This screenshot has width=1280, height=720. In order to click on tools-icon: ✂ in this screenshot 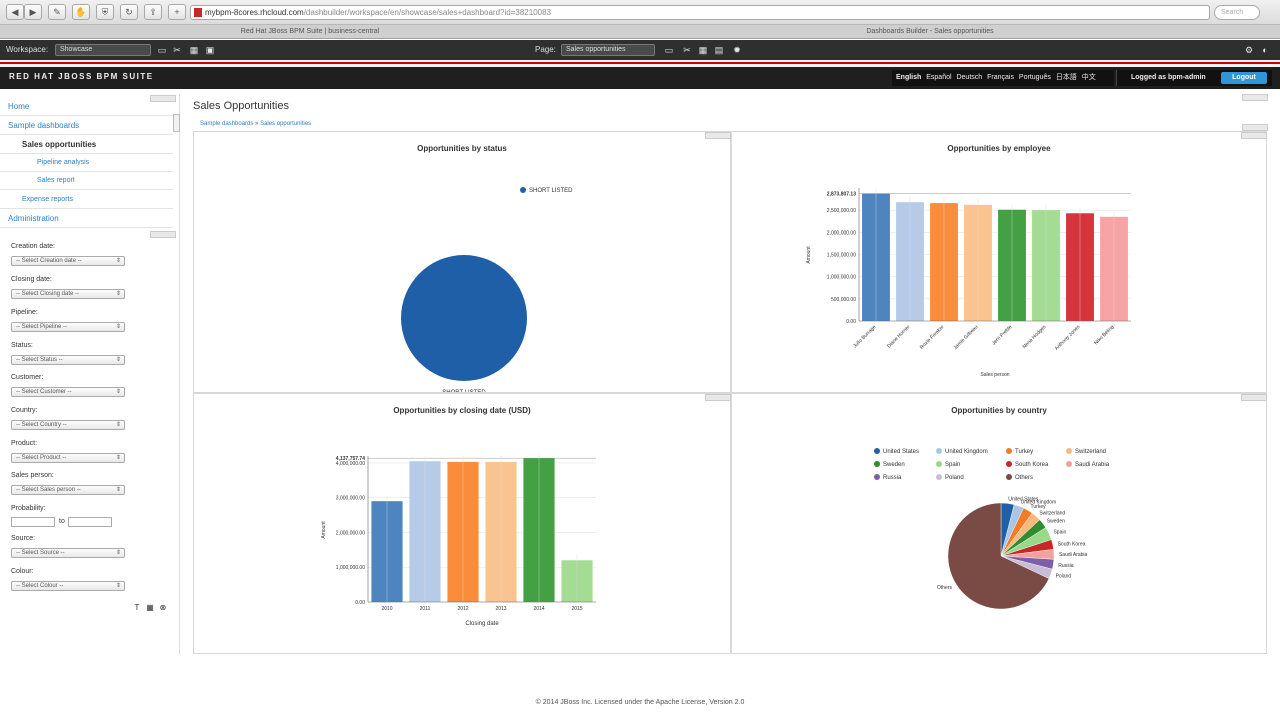, I will do `click(177, 50)`.